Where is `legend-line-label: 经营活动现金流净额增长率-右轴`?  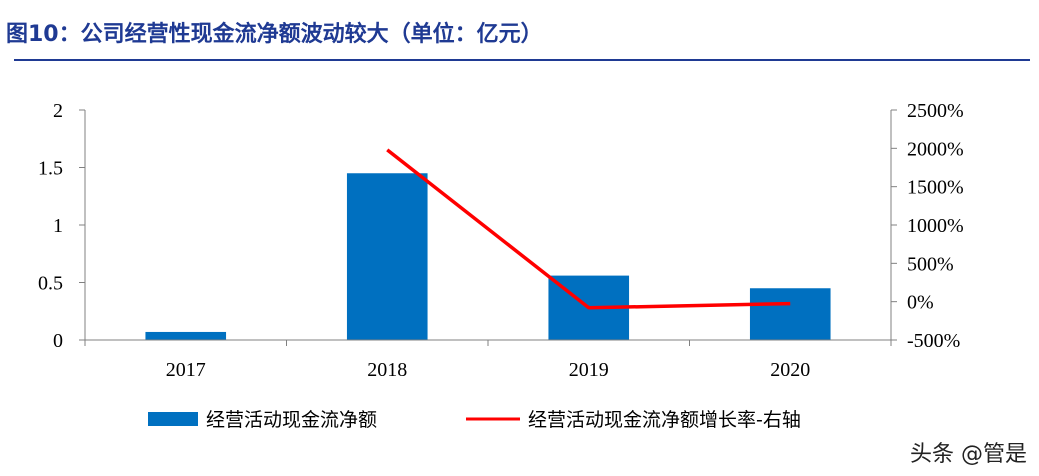
legend-line-label: 经营活动现金流净额增长率-右轴 is located at coordinates (664, 420).